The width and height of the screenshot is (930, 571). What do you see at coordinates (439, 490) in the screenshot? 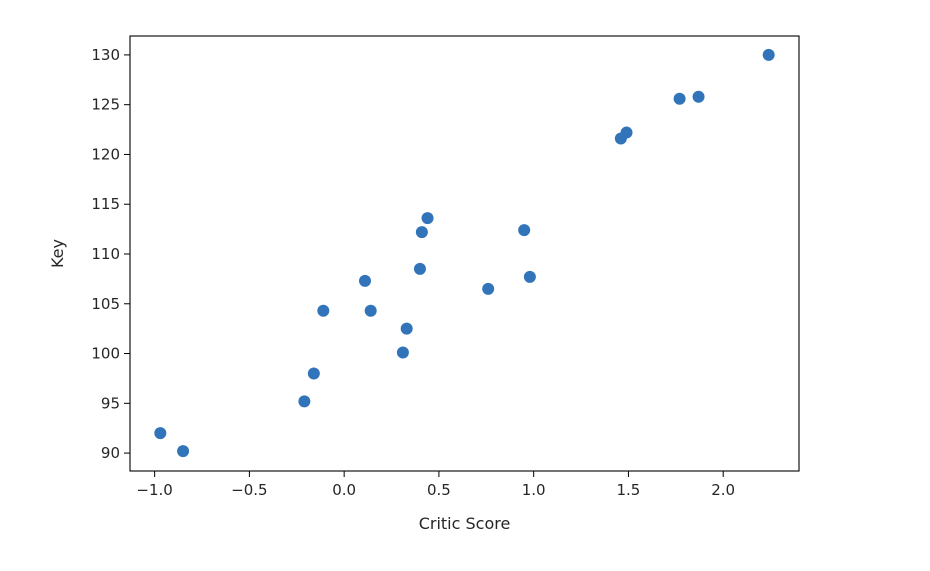
I see `x-tick-label: 0.5` at bounding box center [439, 490].